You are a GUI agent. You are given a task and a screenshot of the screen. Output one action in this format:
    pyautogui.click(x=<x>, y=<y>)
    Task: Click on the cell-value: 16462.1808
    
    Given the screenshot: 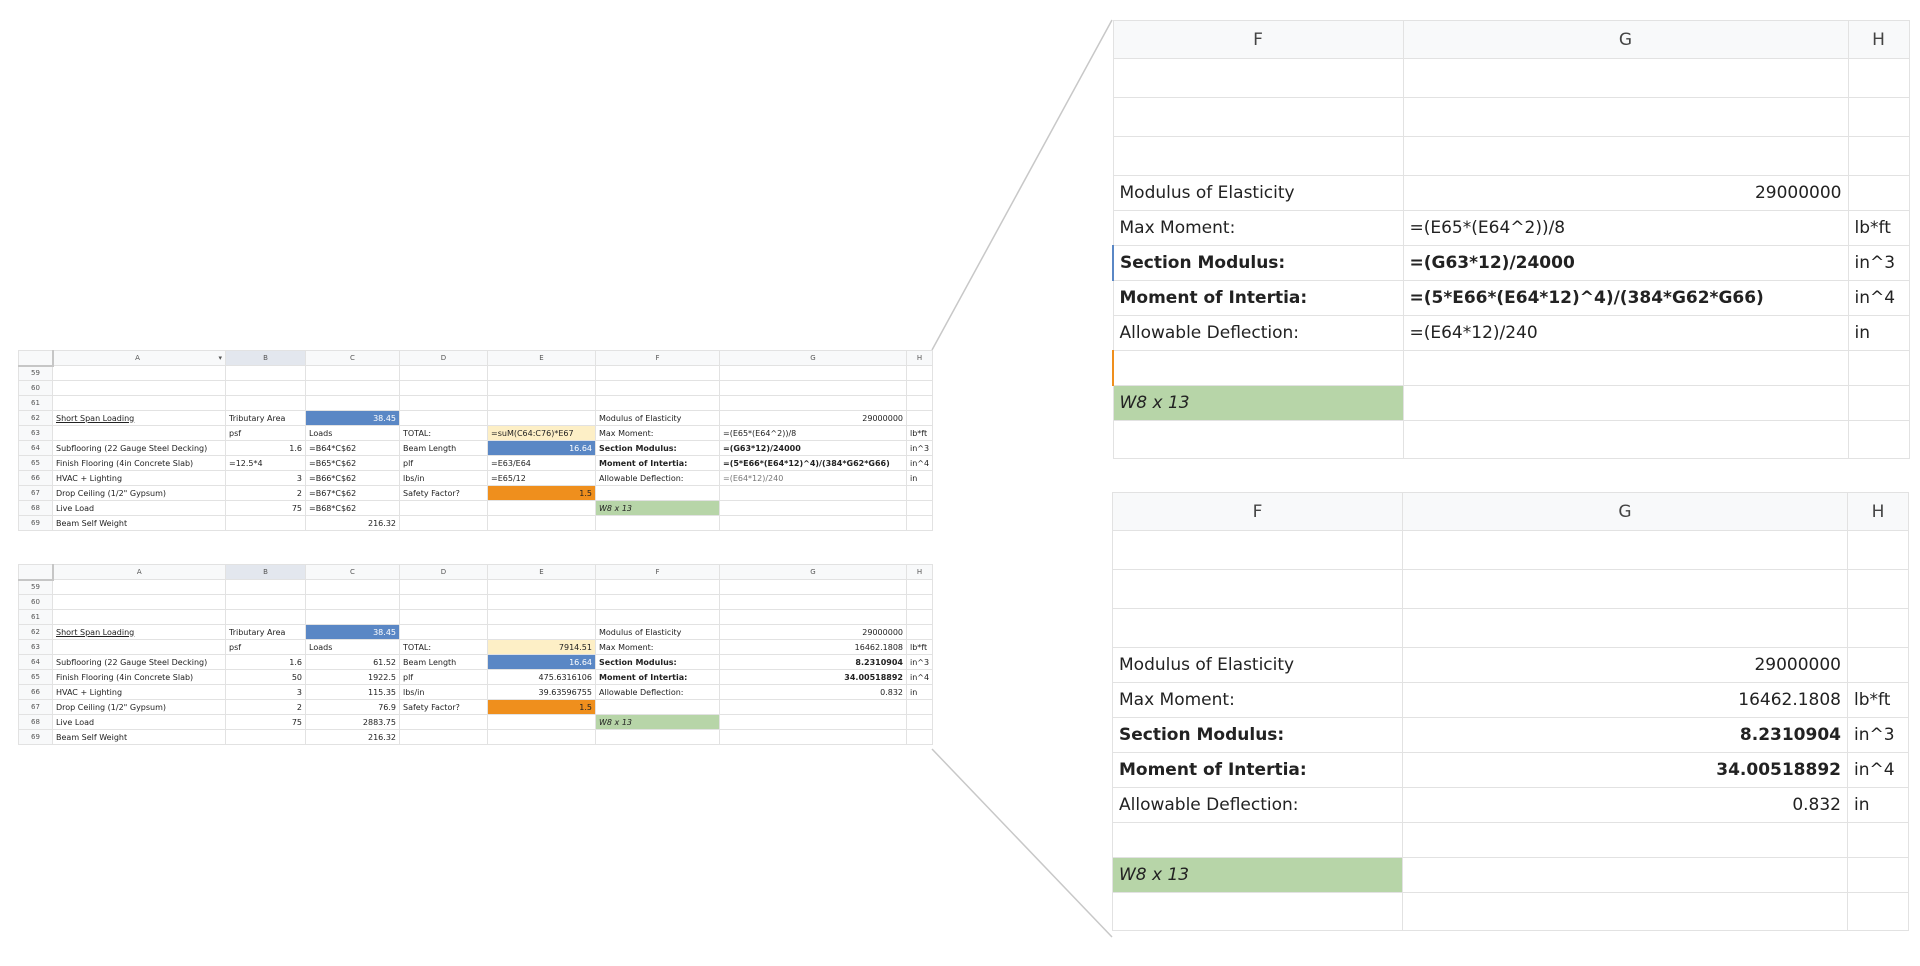 What is the action you would take?
    pyautogui.click(x=1625, y=700)
    